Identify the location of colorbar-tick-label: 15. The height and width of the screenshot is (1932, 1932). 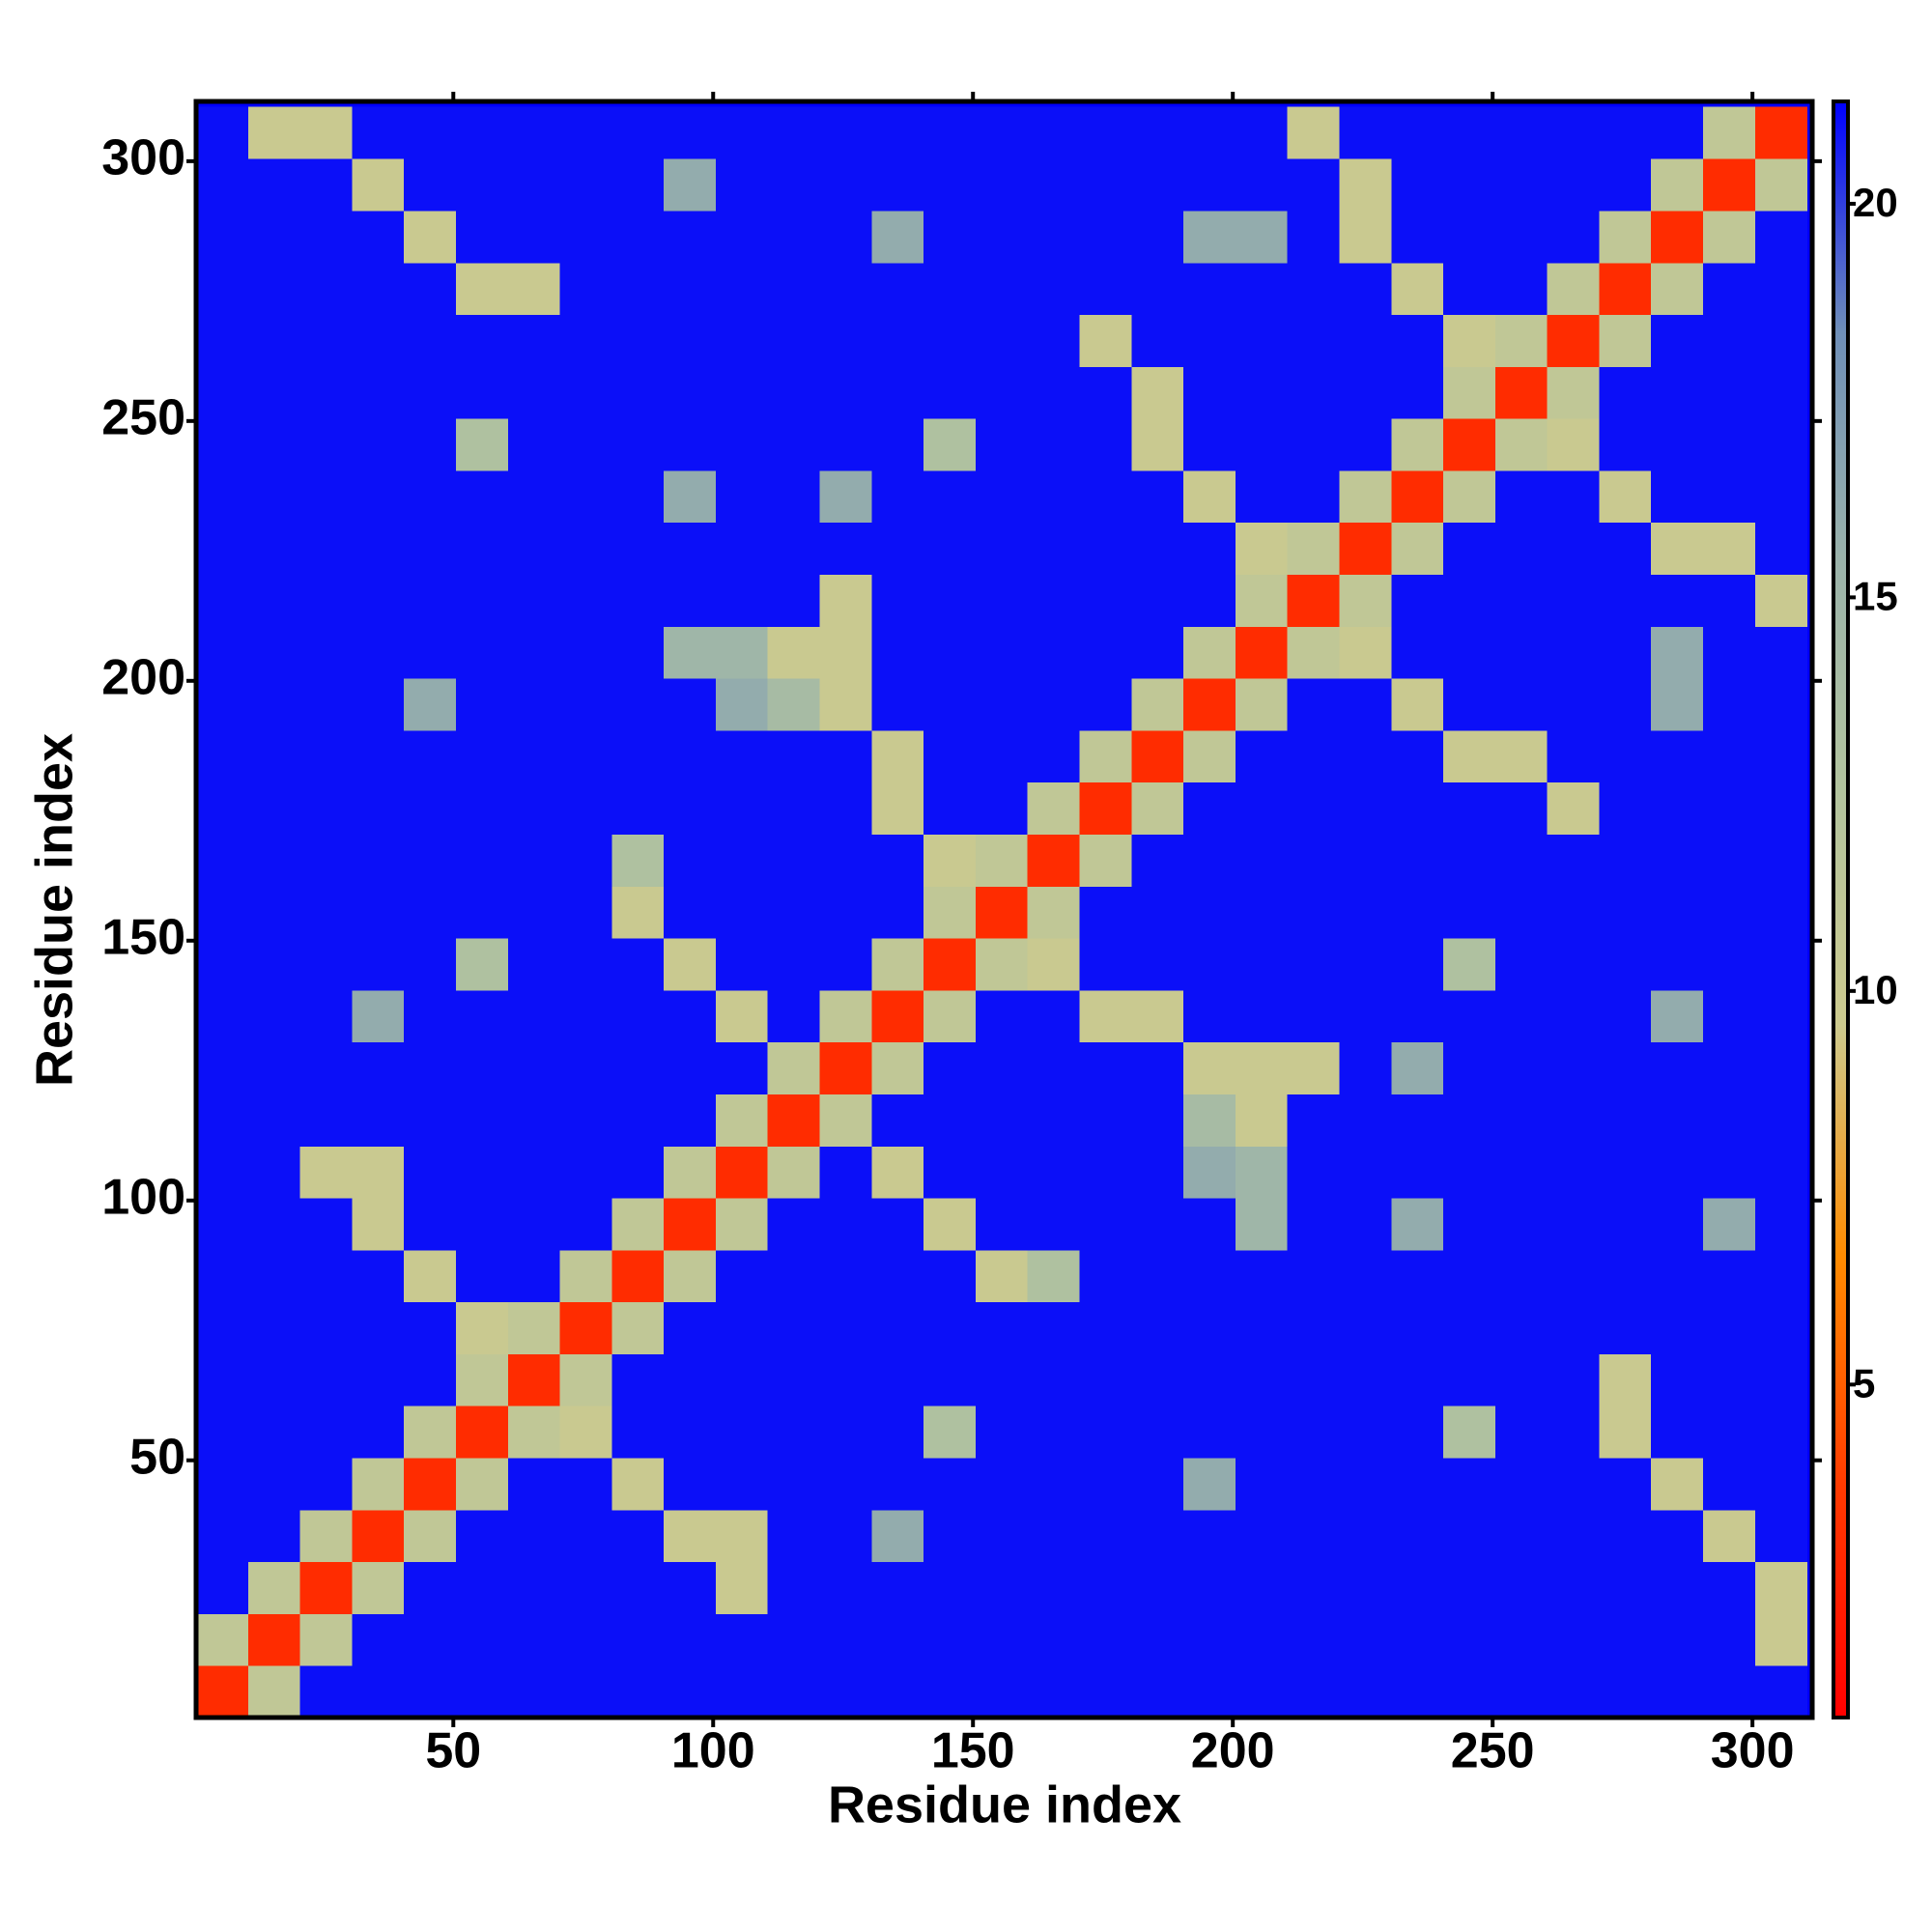
(1875, 595).